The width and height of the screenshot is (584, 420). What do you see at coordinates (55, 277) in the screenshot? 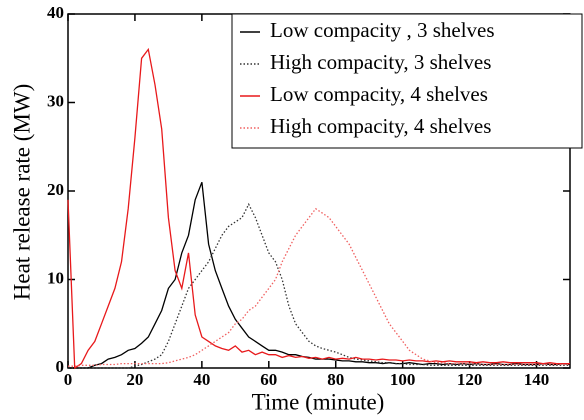
I see `y-tick-label: 10` at bounding box center [55, 277].